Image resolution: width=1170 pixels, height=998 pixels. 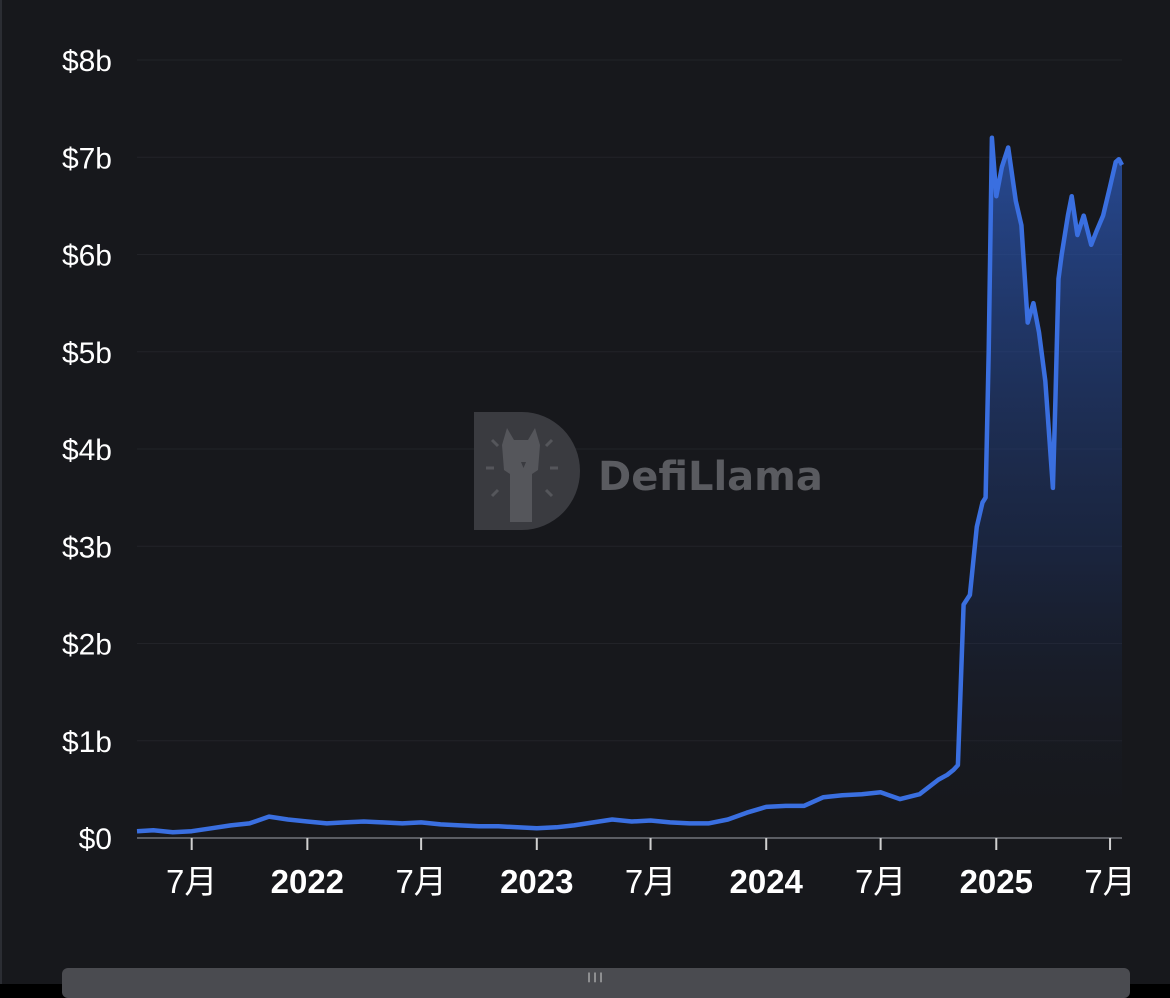 What do you see at coordinates (527, 471) in the screenshot?
I see `llama-logo-icon` at bounding box center [527, 471].